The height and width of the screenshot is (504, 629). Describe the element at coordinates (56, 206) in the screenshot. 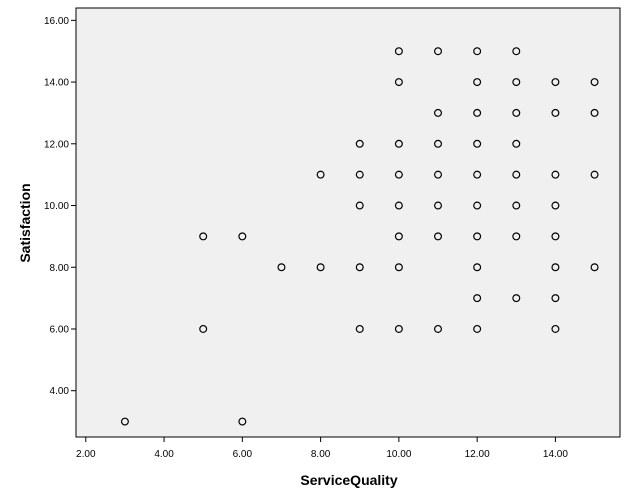

I see `y-tick-label: 10.00` at that location.